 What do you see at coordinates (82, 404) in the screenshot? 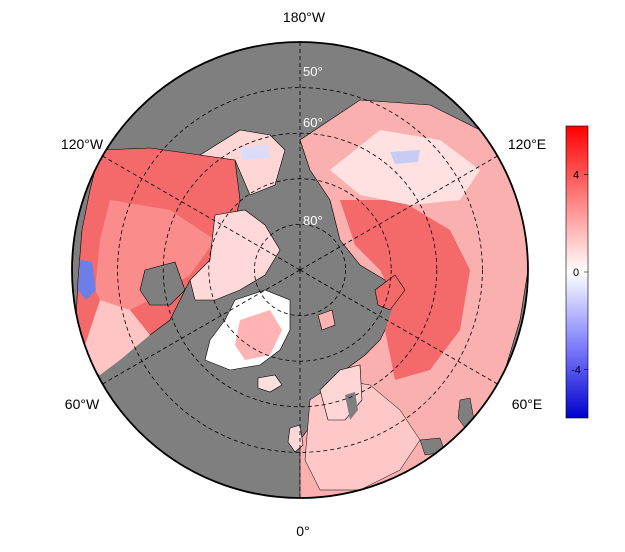
I see `lon-label-60w: 60°W` at bounding box center [82, 404].